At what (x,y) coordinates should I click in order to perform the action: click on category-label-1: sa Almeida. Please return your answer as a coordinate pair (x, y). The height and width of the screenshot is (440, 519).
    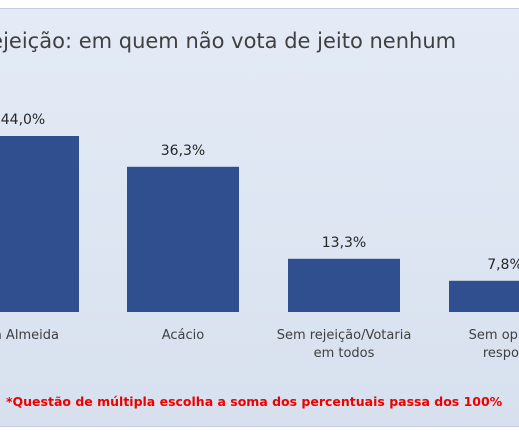
    Looking at the image, I should click on (29, 335).